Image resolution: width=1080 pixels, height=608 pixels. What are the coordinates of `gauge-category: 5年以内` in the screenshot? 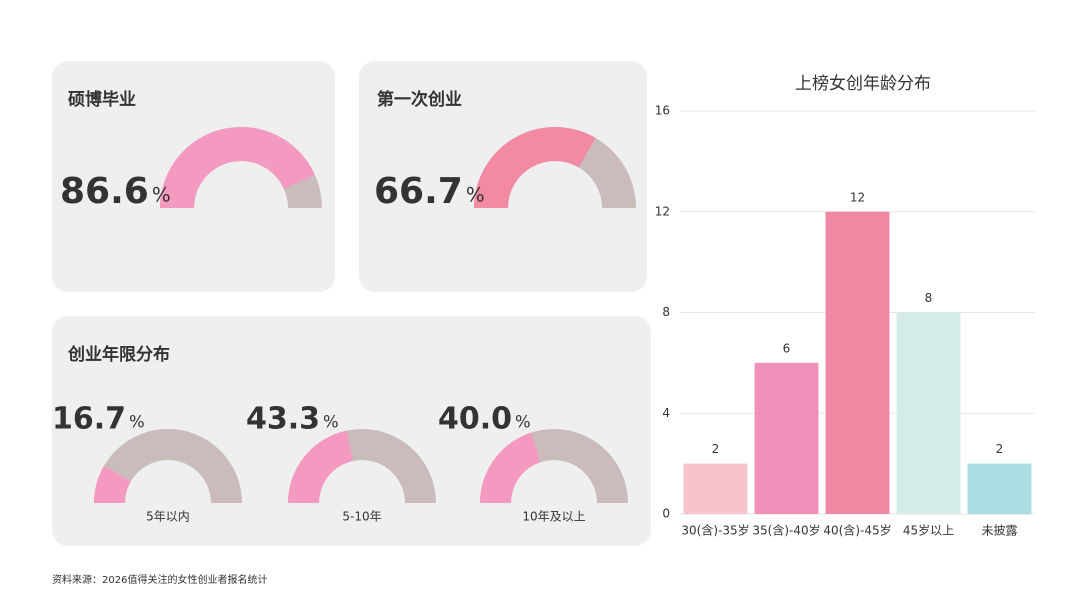 It's located at (168, 517).